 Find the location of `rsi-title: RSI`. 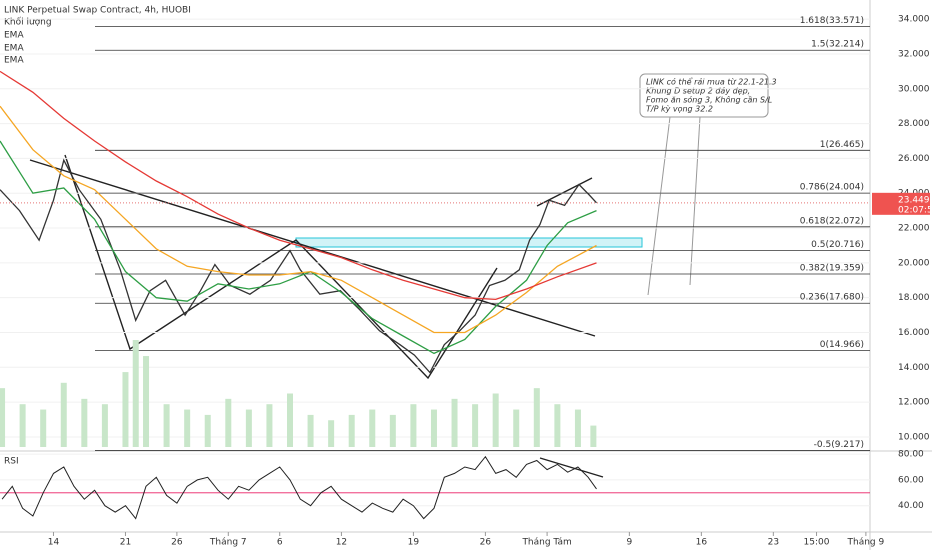

rsi-title: RSI is located at coordinates (11, 462).